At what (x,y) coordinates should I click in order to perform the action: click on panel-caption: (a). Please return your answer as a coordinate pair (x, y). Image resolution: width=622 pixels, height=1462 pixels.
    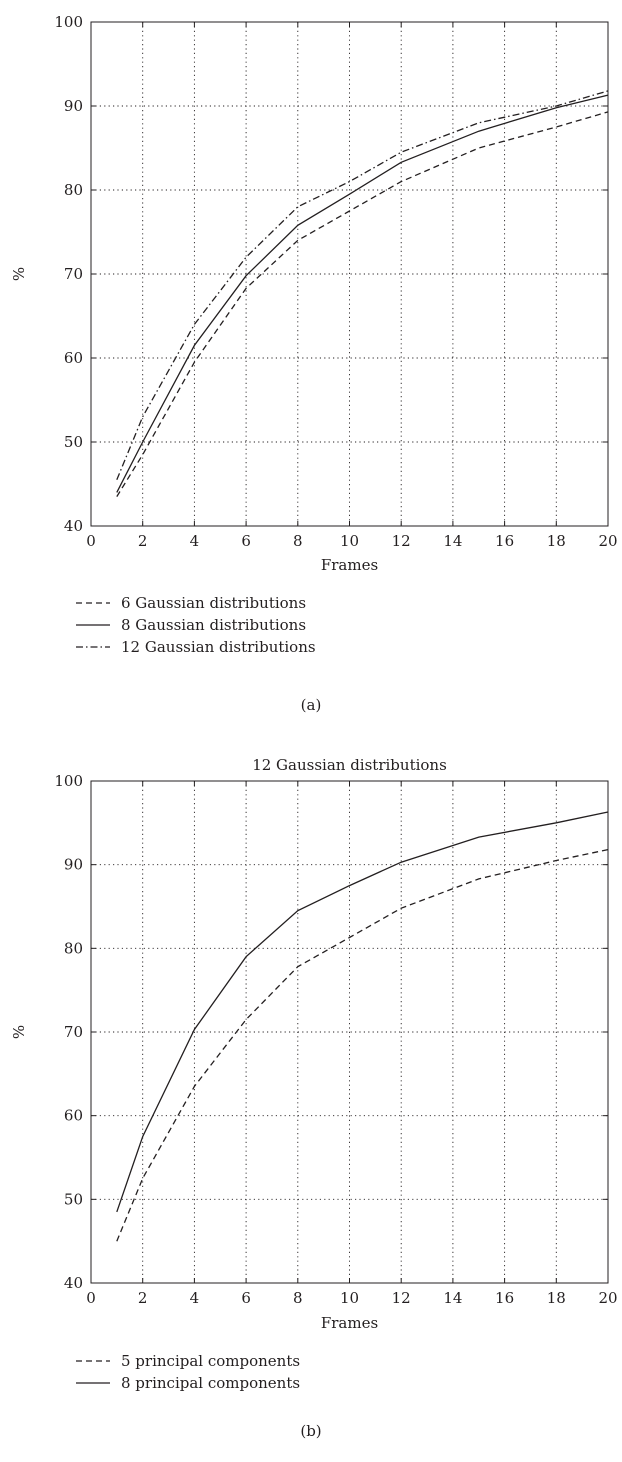
    Looking at the image, I should click on (311, 705).